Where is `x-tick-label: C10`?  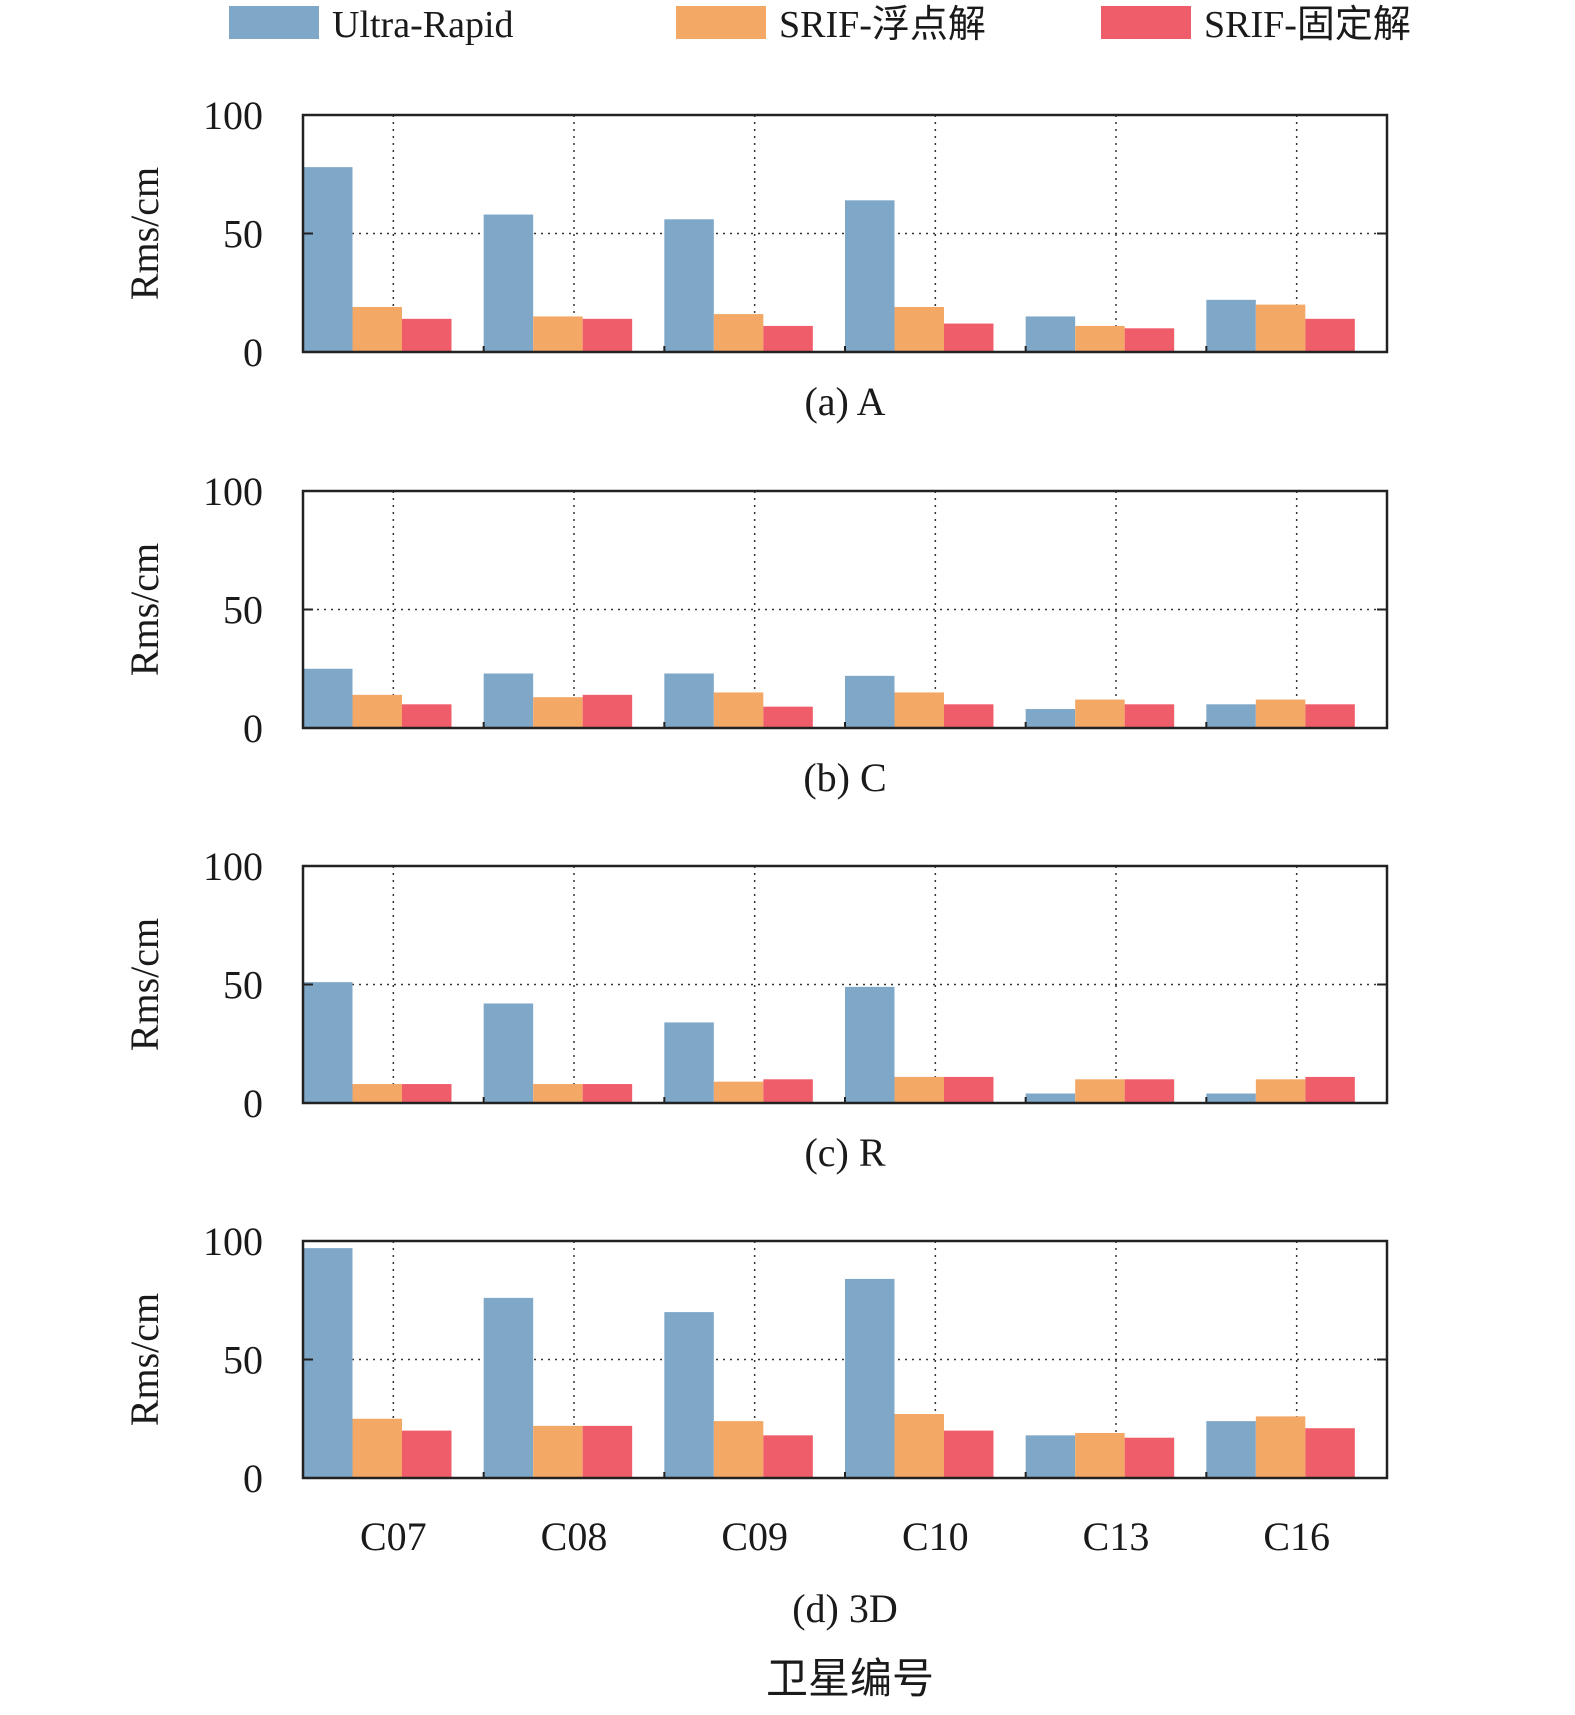 x-tick-label: C10 is located at coordinates (935, 1536).